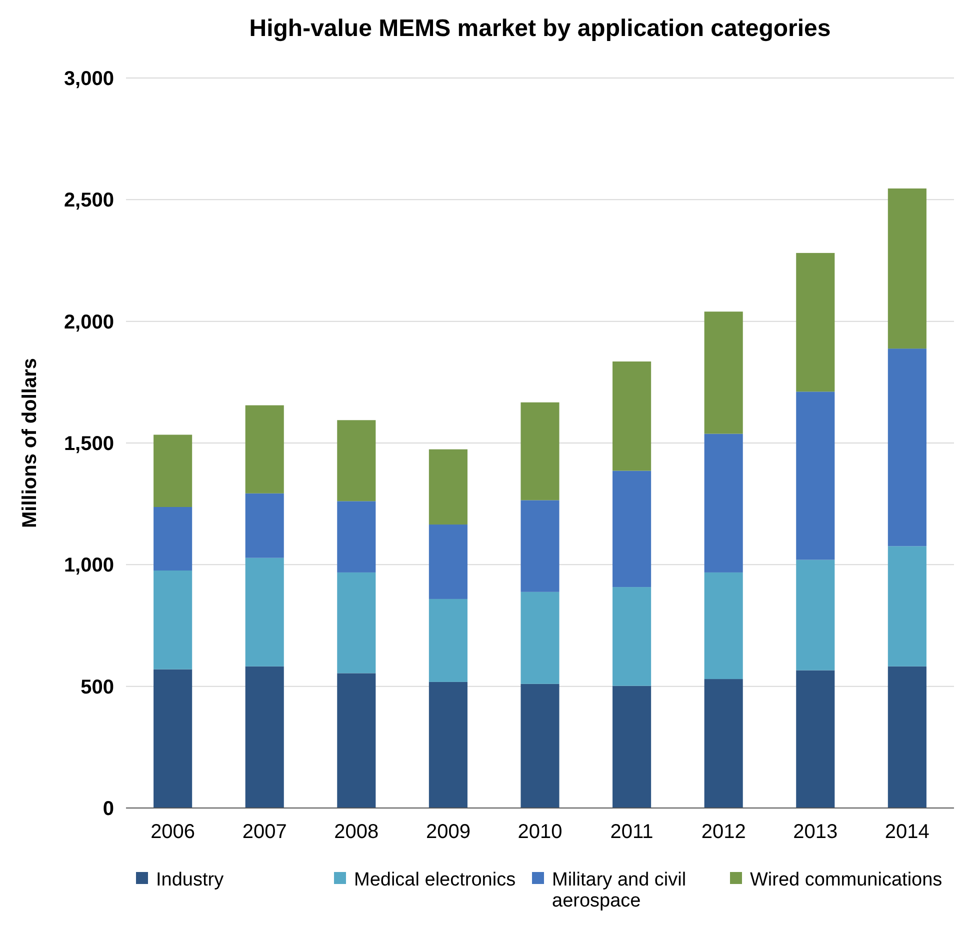 This screenshot has width=970, height=947. Describe the element at coordinates (632, 832) in the screenshot. I see `x-tick-label: 2011` at that location.